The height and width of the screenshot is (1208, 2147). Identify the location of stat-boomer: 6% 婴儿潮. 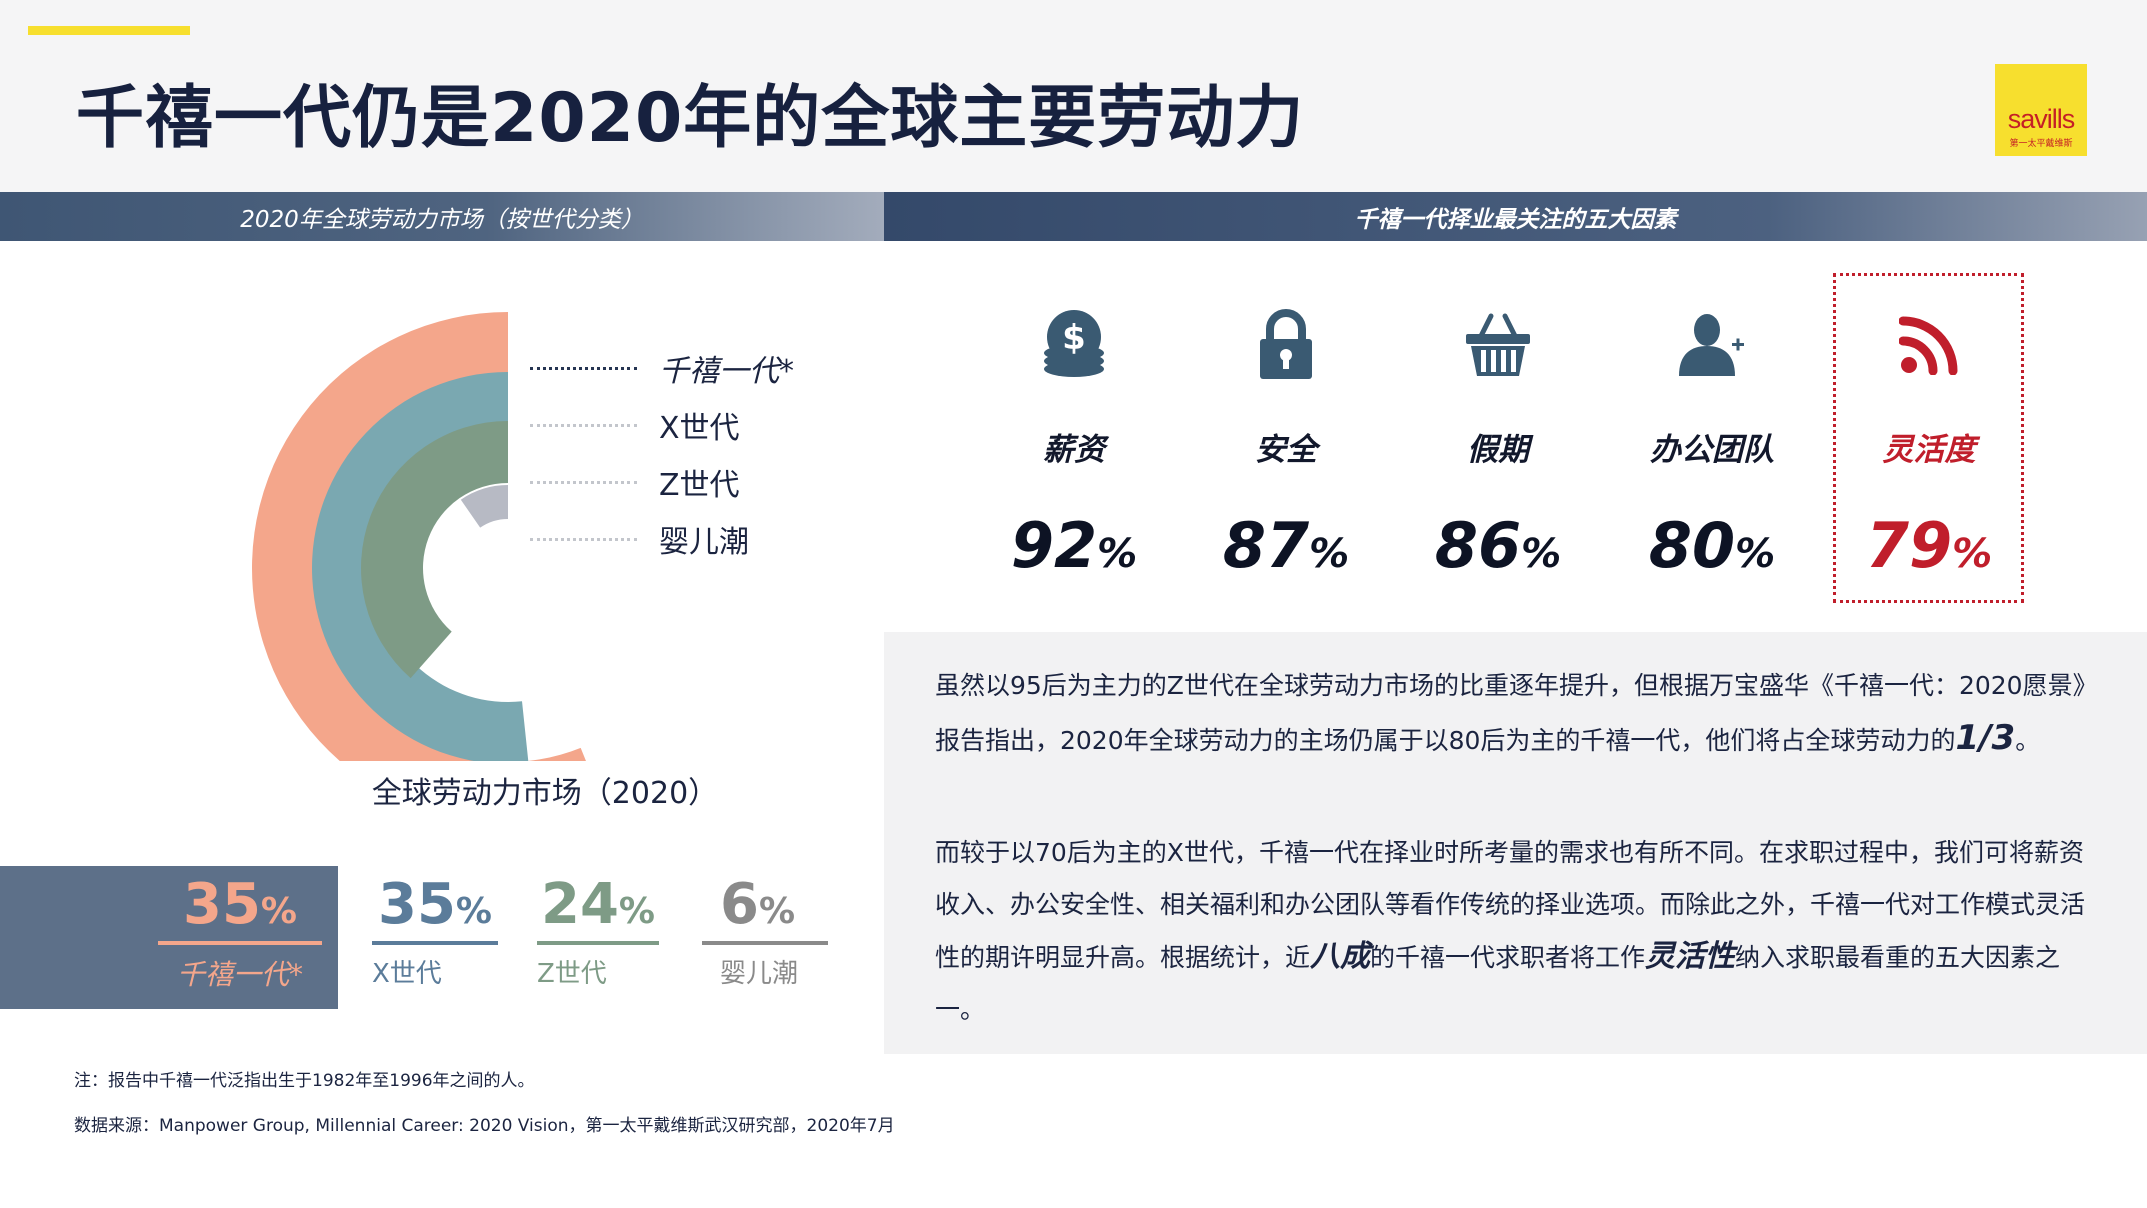
(765, 931).